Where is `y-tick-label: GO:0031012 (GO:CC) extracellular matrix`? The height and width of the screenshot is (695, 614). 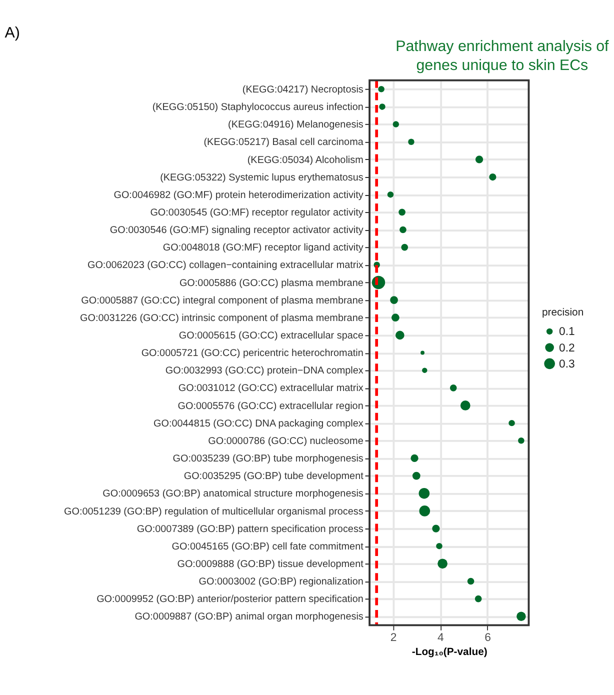 y-tick-label: GO:0031012 (GO:CC) extracellular matrix is located at coordinates (271, 388).